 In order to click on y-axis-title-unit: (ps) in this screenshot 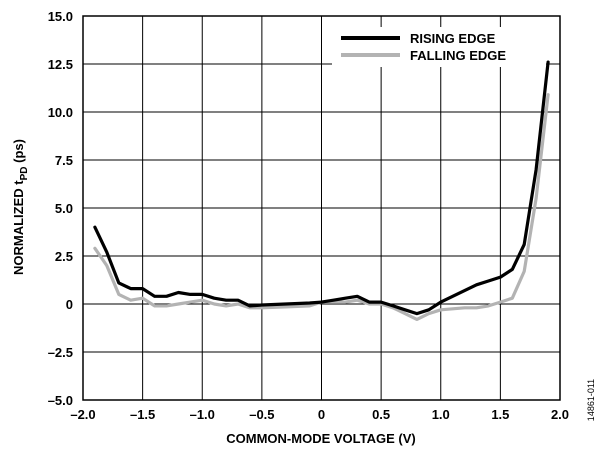, I will do `click(18, 152)`.